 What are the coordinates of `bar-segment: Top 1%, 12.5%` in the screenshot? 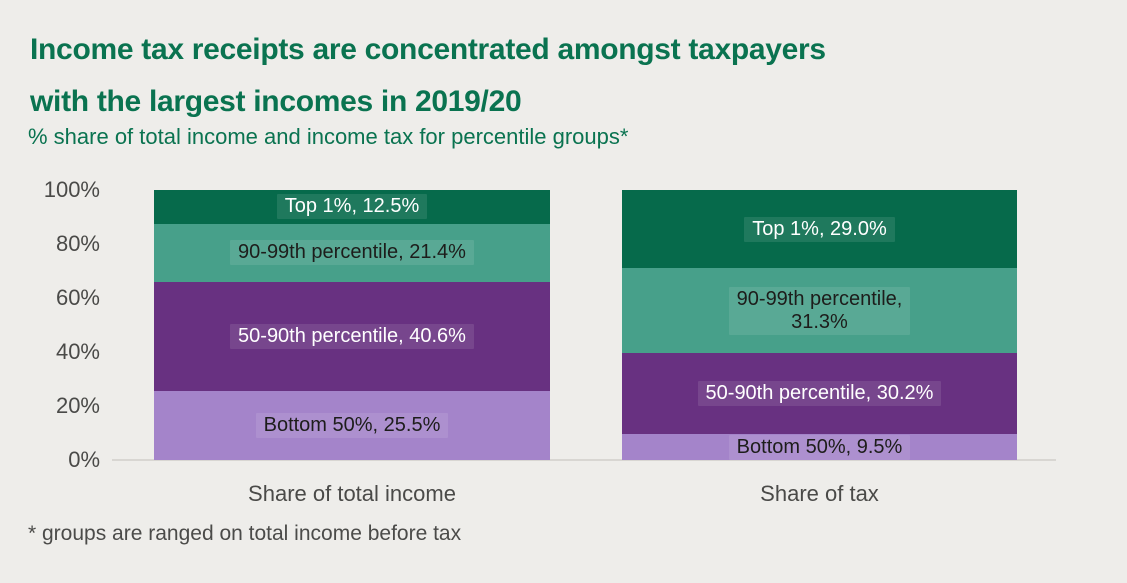 It's located at (352, 207).